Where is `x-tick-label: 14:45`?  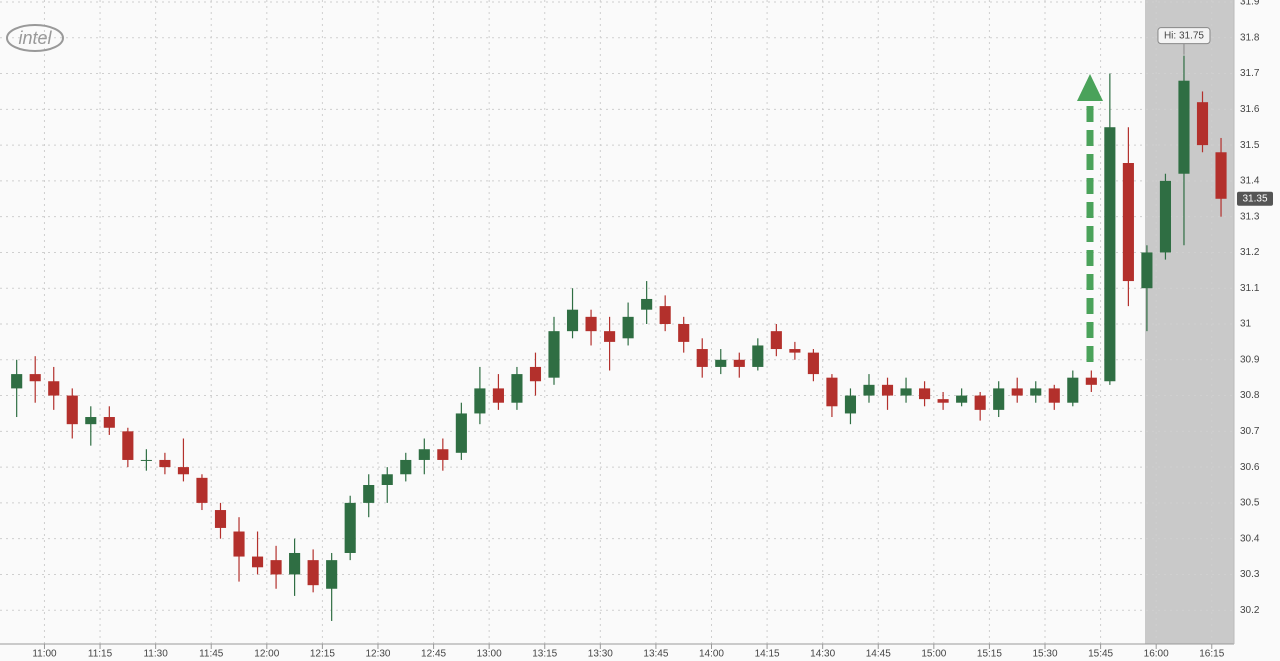 x-tick-label: 14:45 is located at coordinates (878, 654).